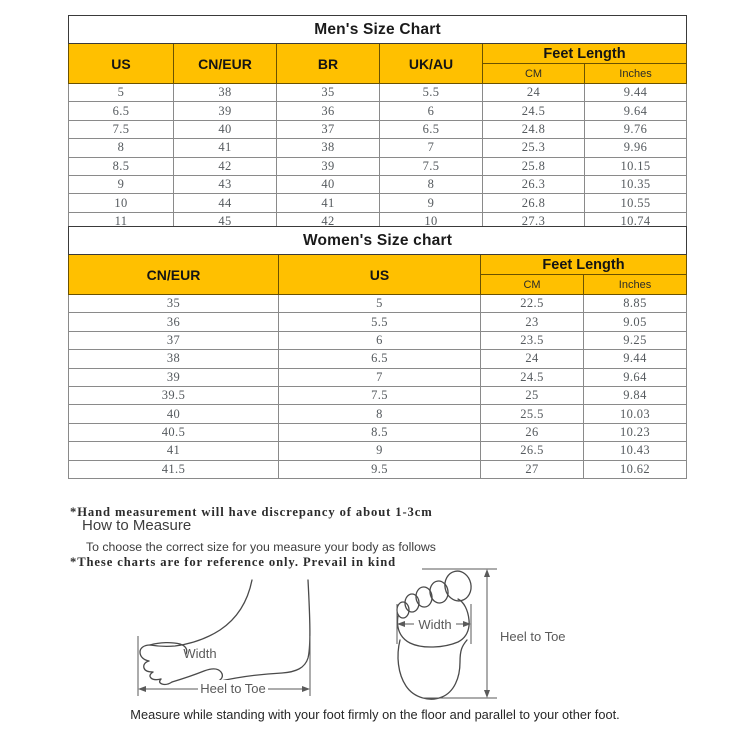 This screenshot has height=750, width=750. I want to click on cell: 26, so click(532, 432).